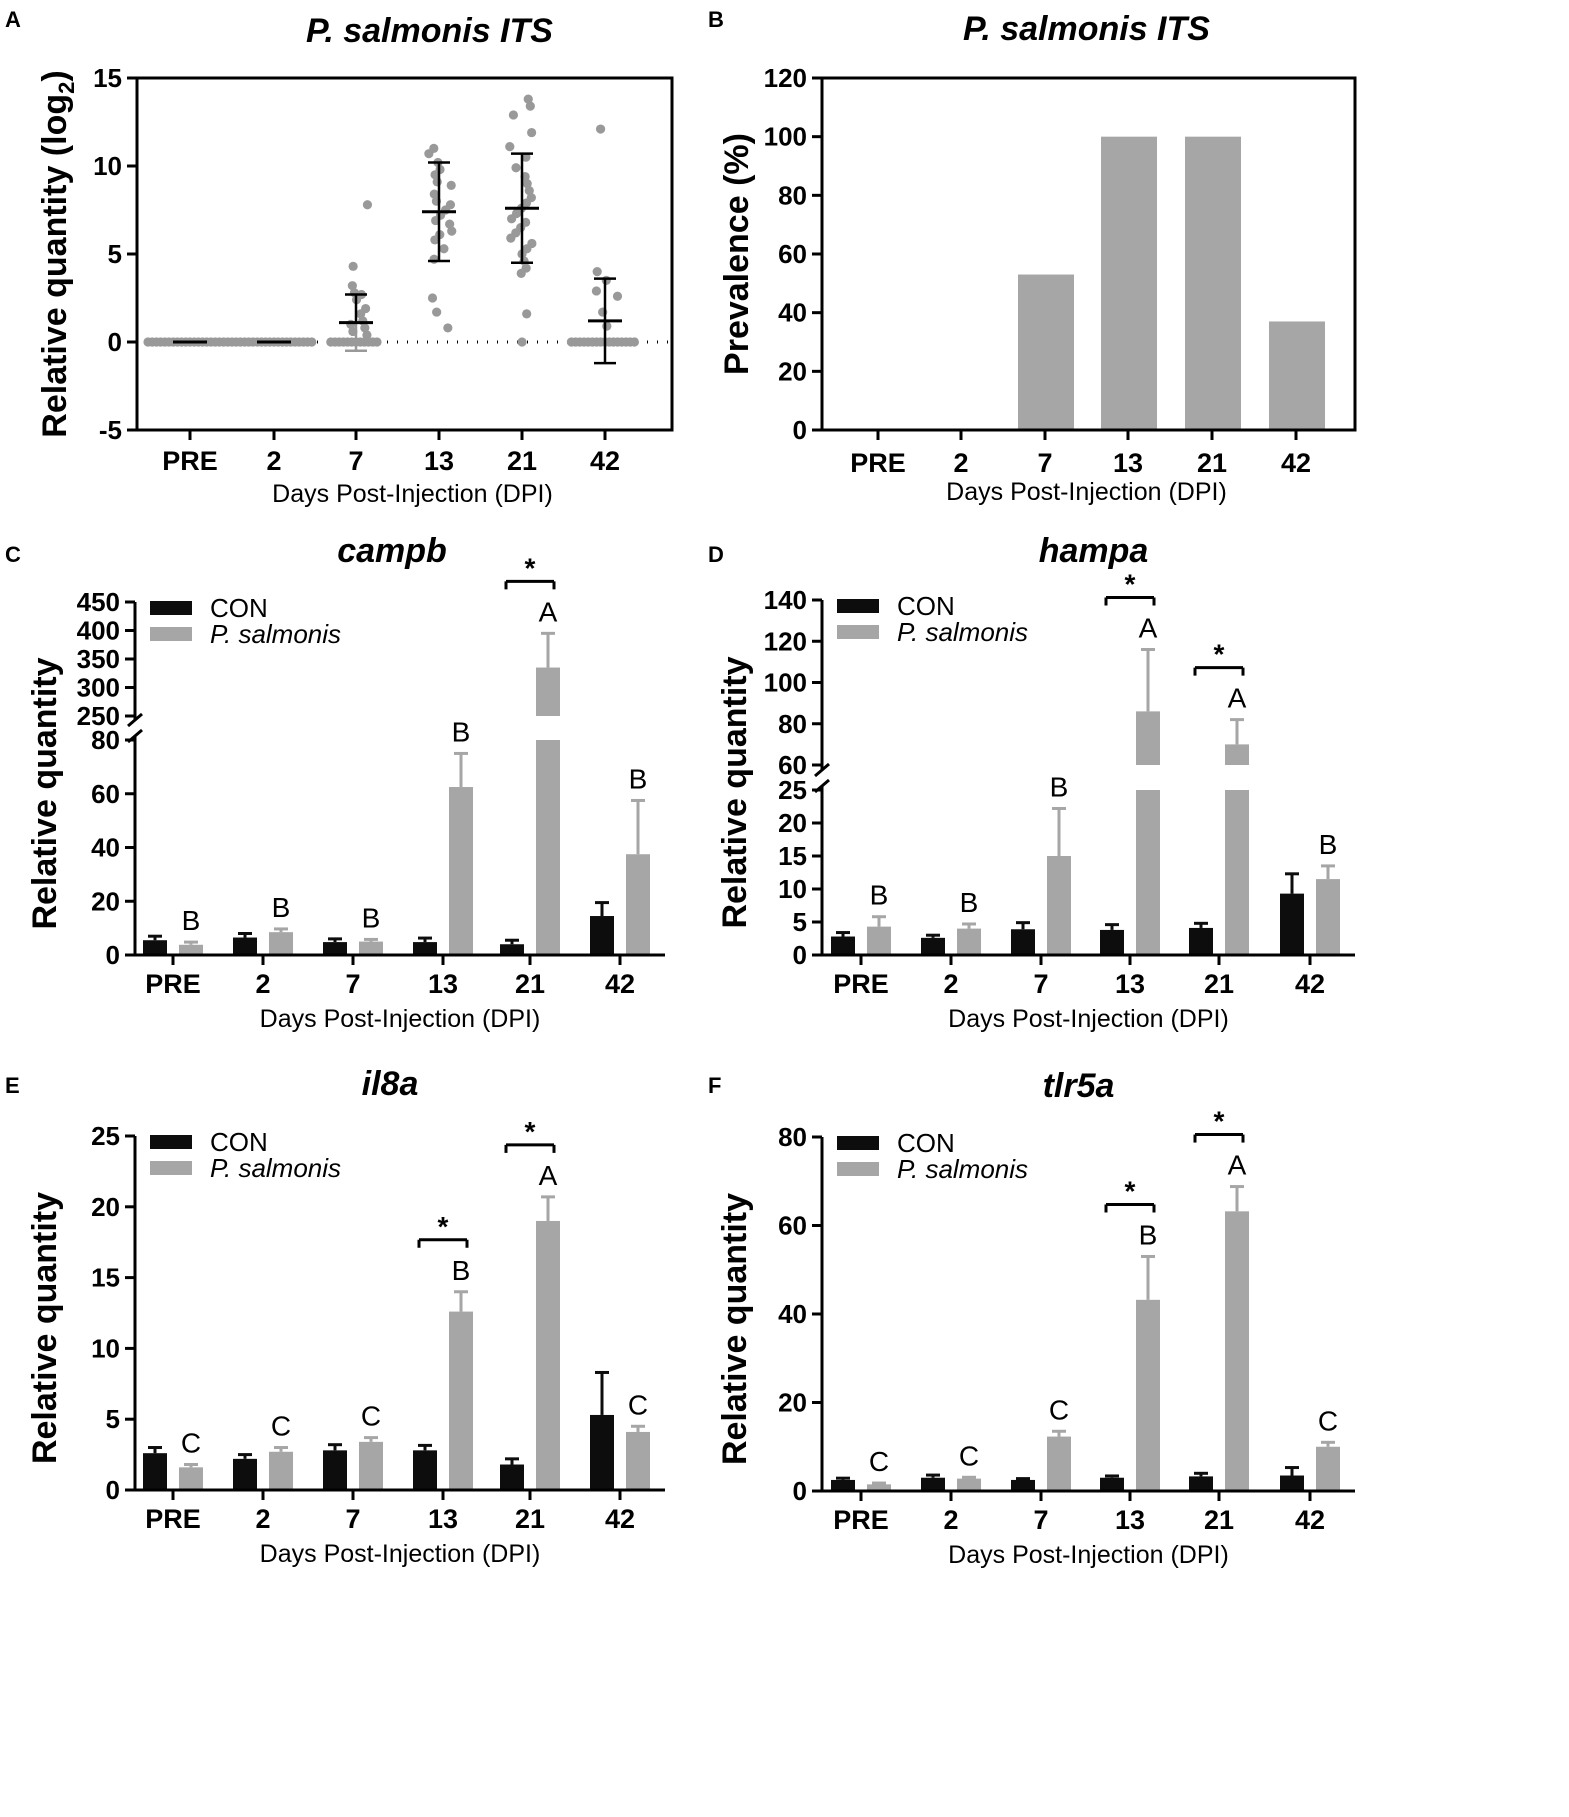  I want to click on panel-a-frame, so click(404, 254).